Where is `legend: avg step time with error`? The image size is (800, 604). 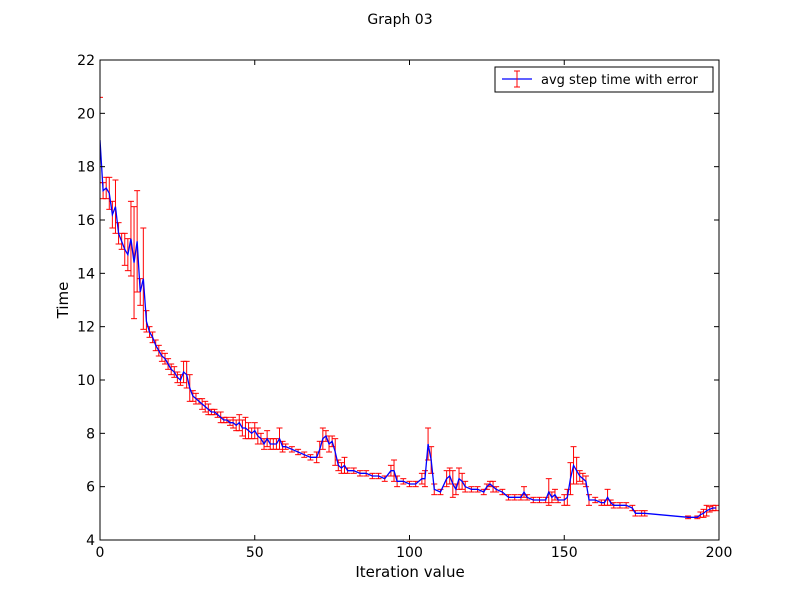 legend: avg step time with error is located at coordinates (604, 79).